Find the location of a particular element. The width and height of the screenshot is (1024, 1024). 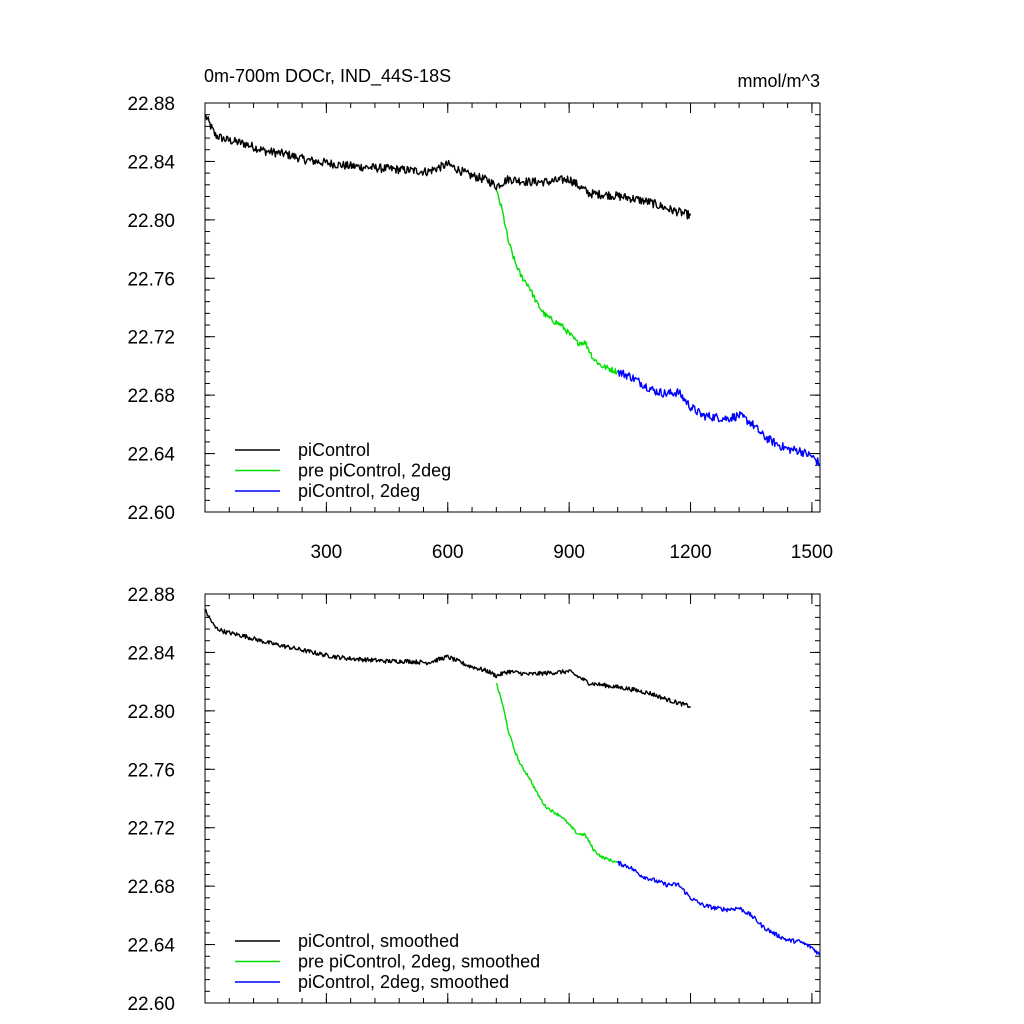

x-tick-label: 1500 is located at coordinates (812, 552).